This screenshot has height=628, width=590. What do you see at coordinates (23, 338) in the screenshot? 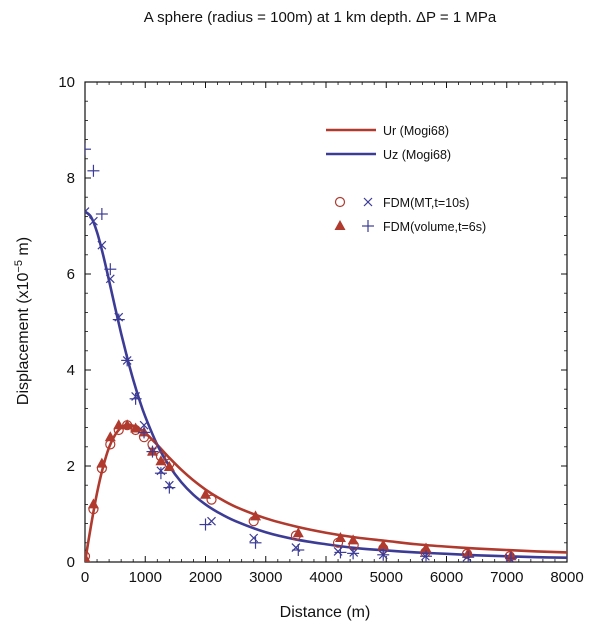
I see `y-axis-label-main: Displacement (x10` at bounding box center [23, 338].